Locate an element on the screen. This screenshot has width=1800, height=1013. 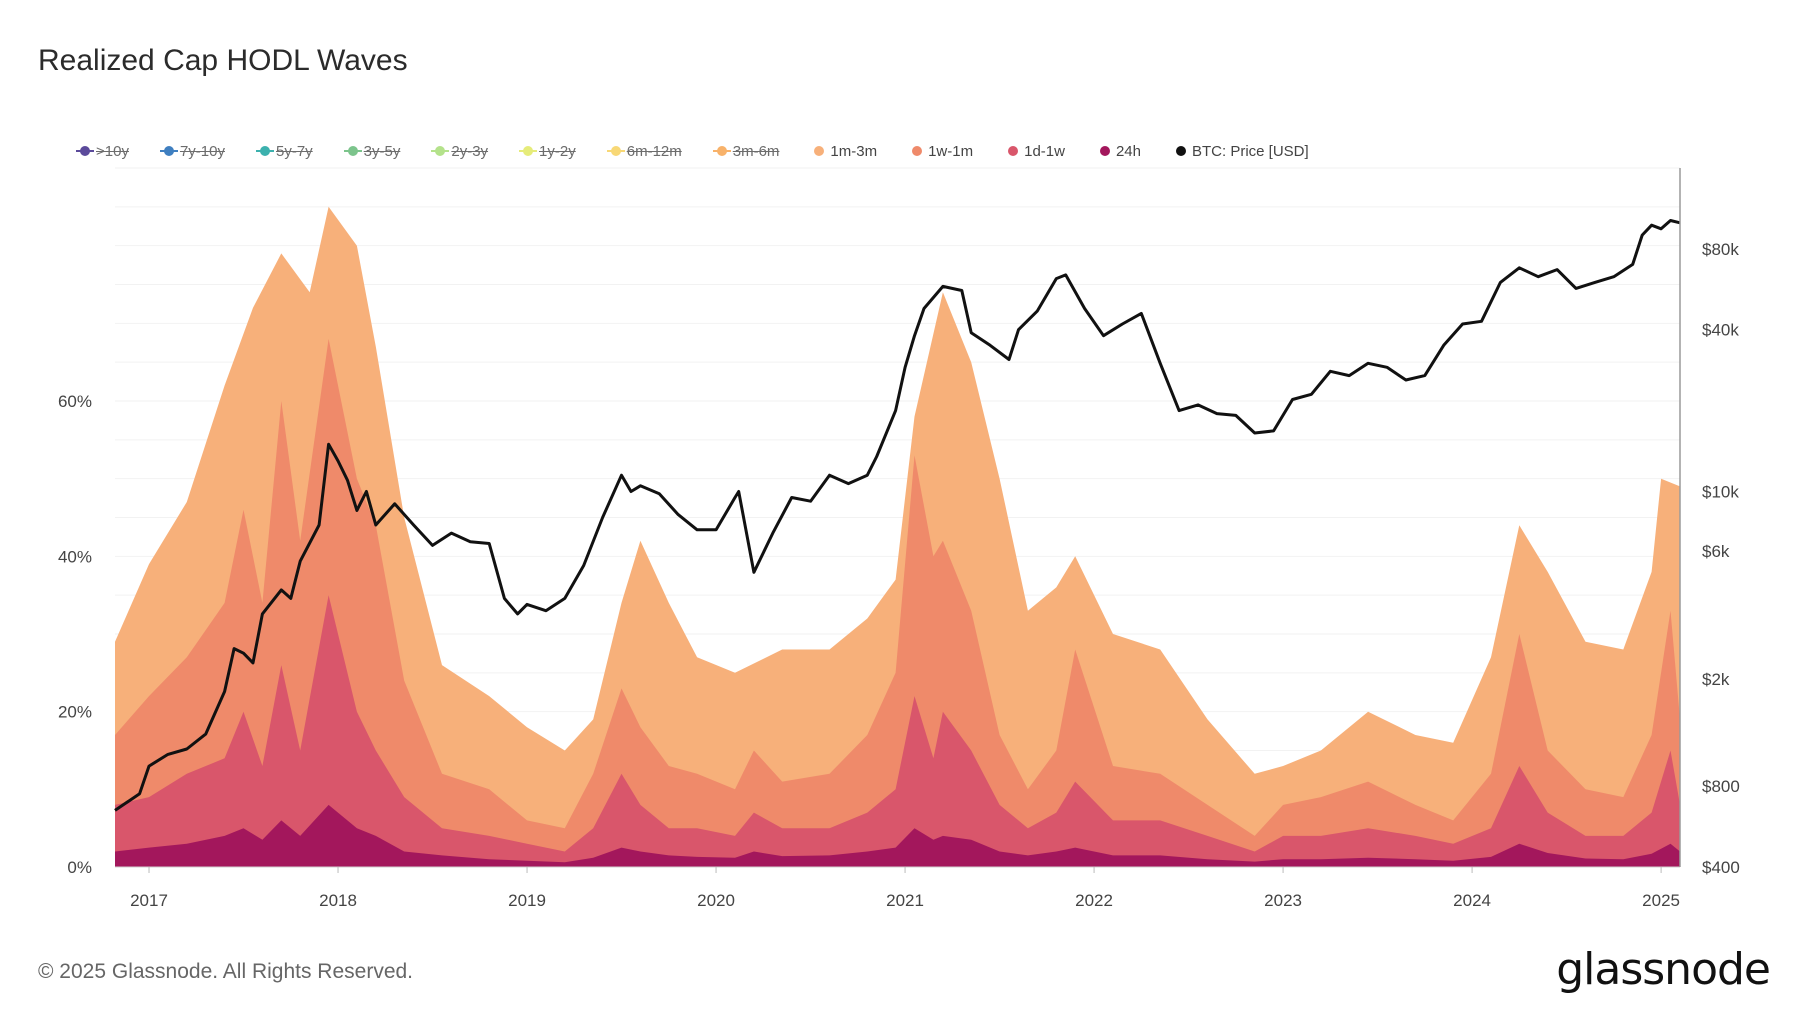
x-tick-label: 2025 is located at coordinates (1661, 900).